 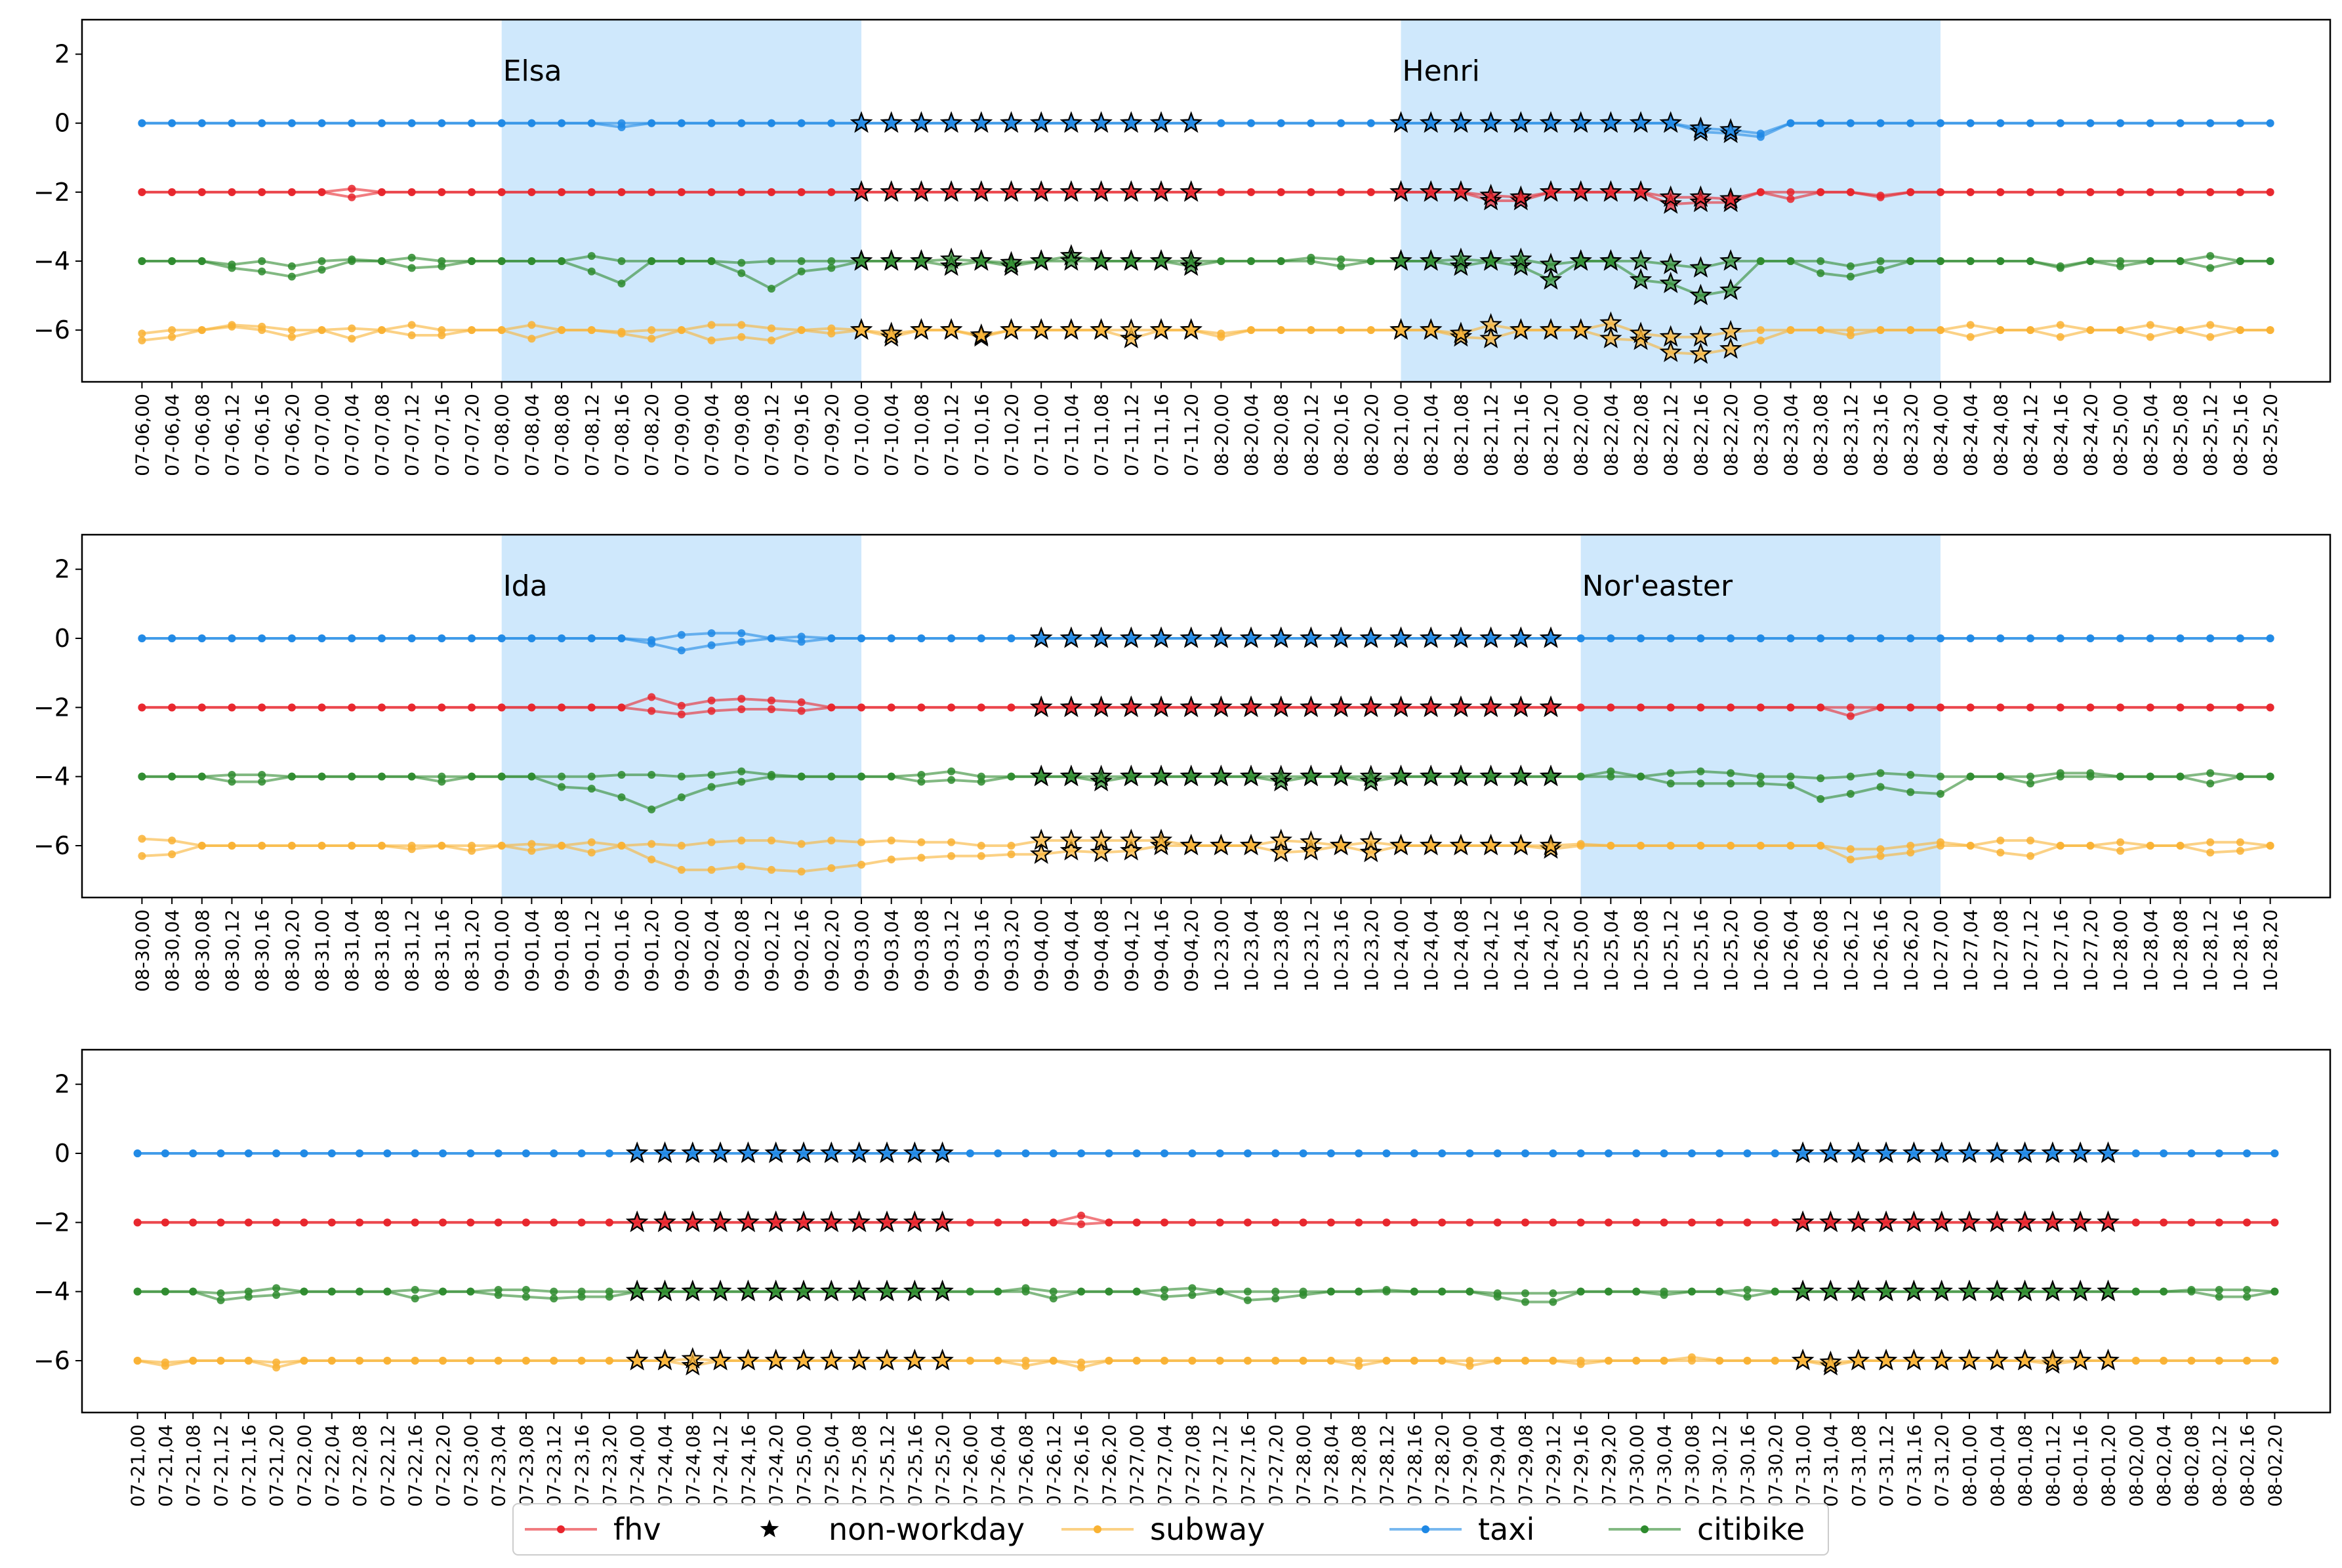 I want to click on x-tick-label: 09-01,20, so click(x=652, y=950).